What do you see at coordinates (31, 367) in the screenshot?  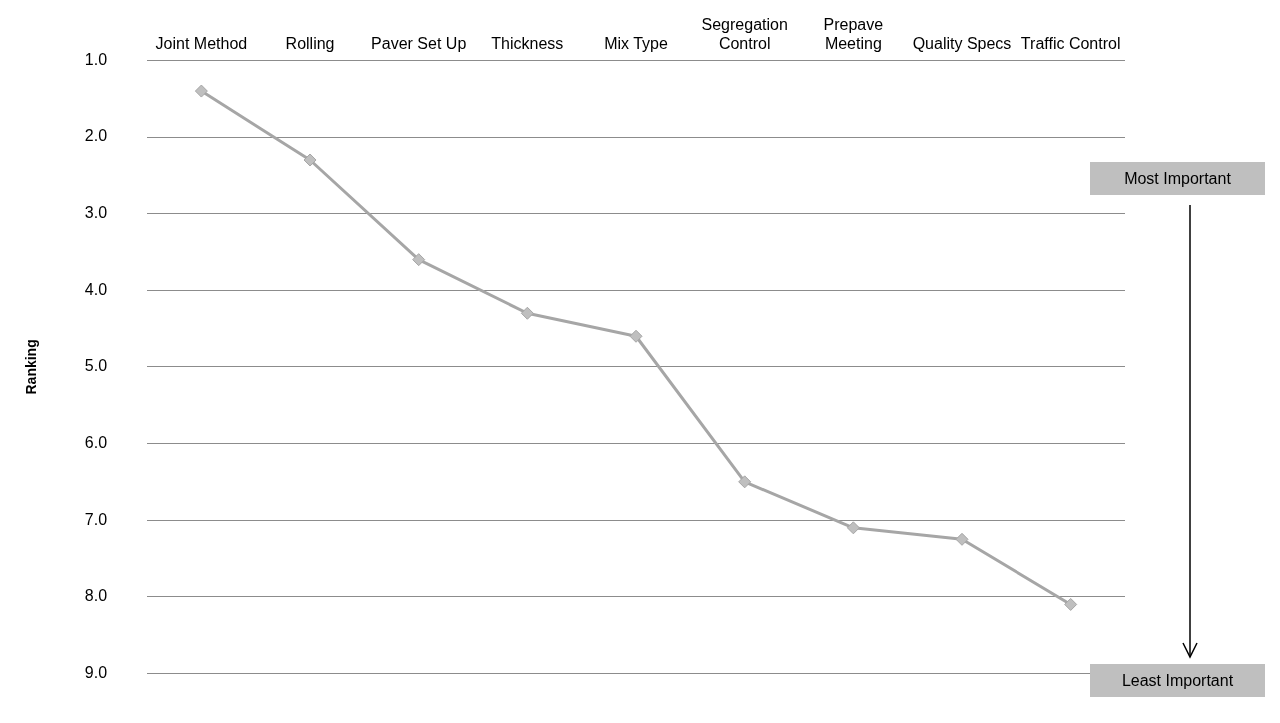 I see `y-axis-title: Ranking` at bounding box center [31, 367].